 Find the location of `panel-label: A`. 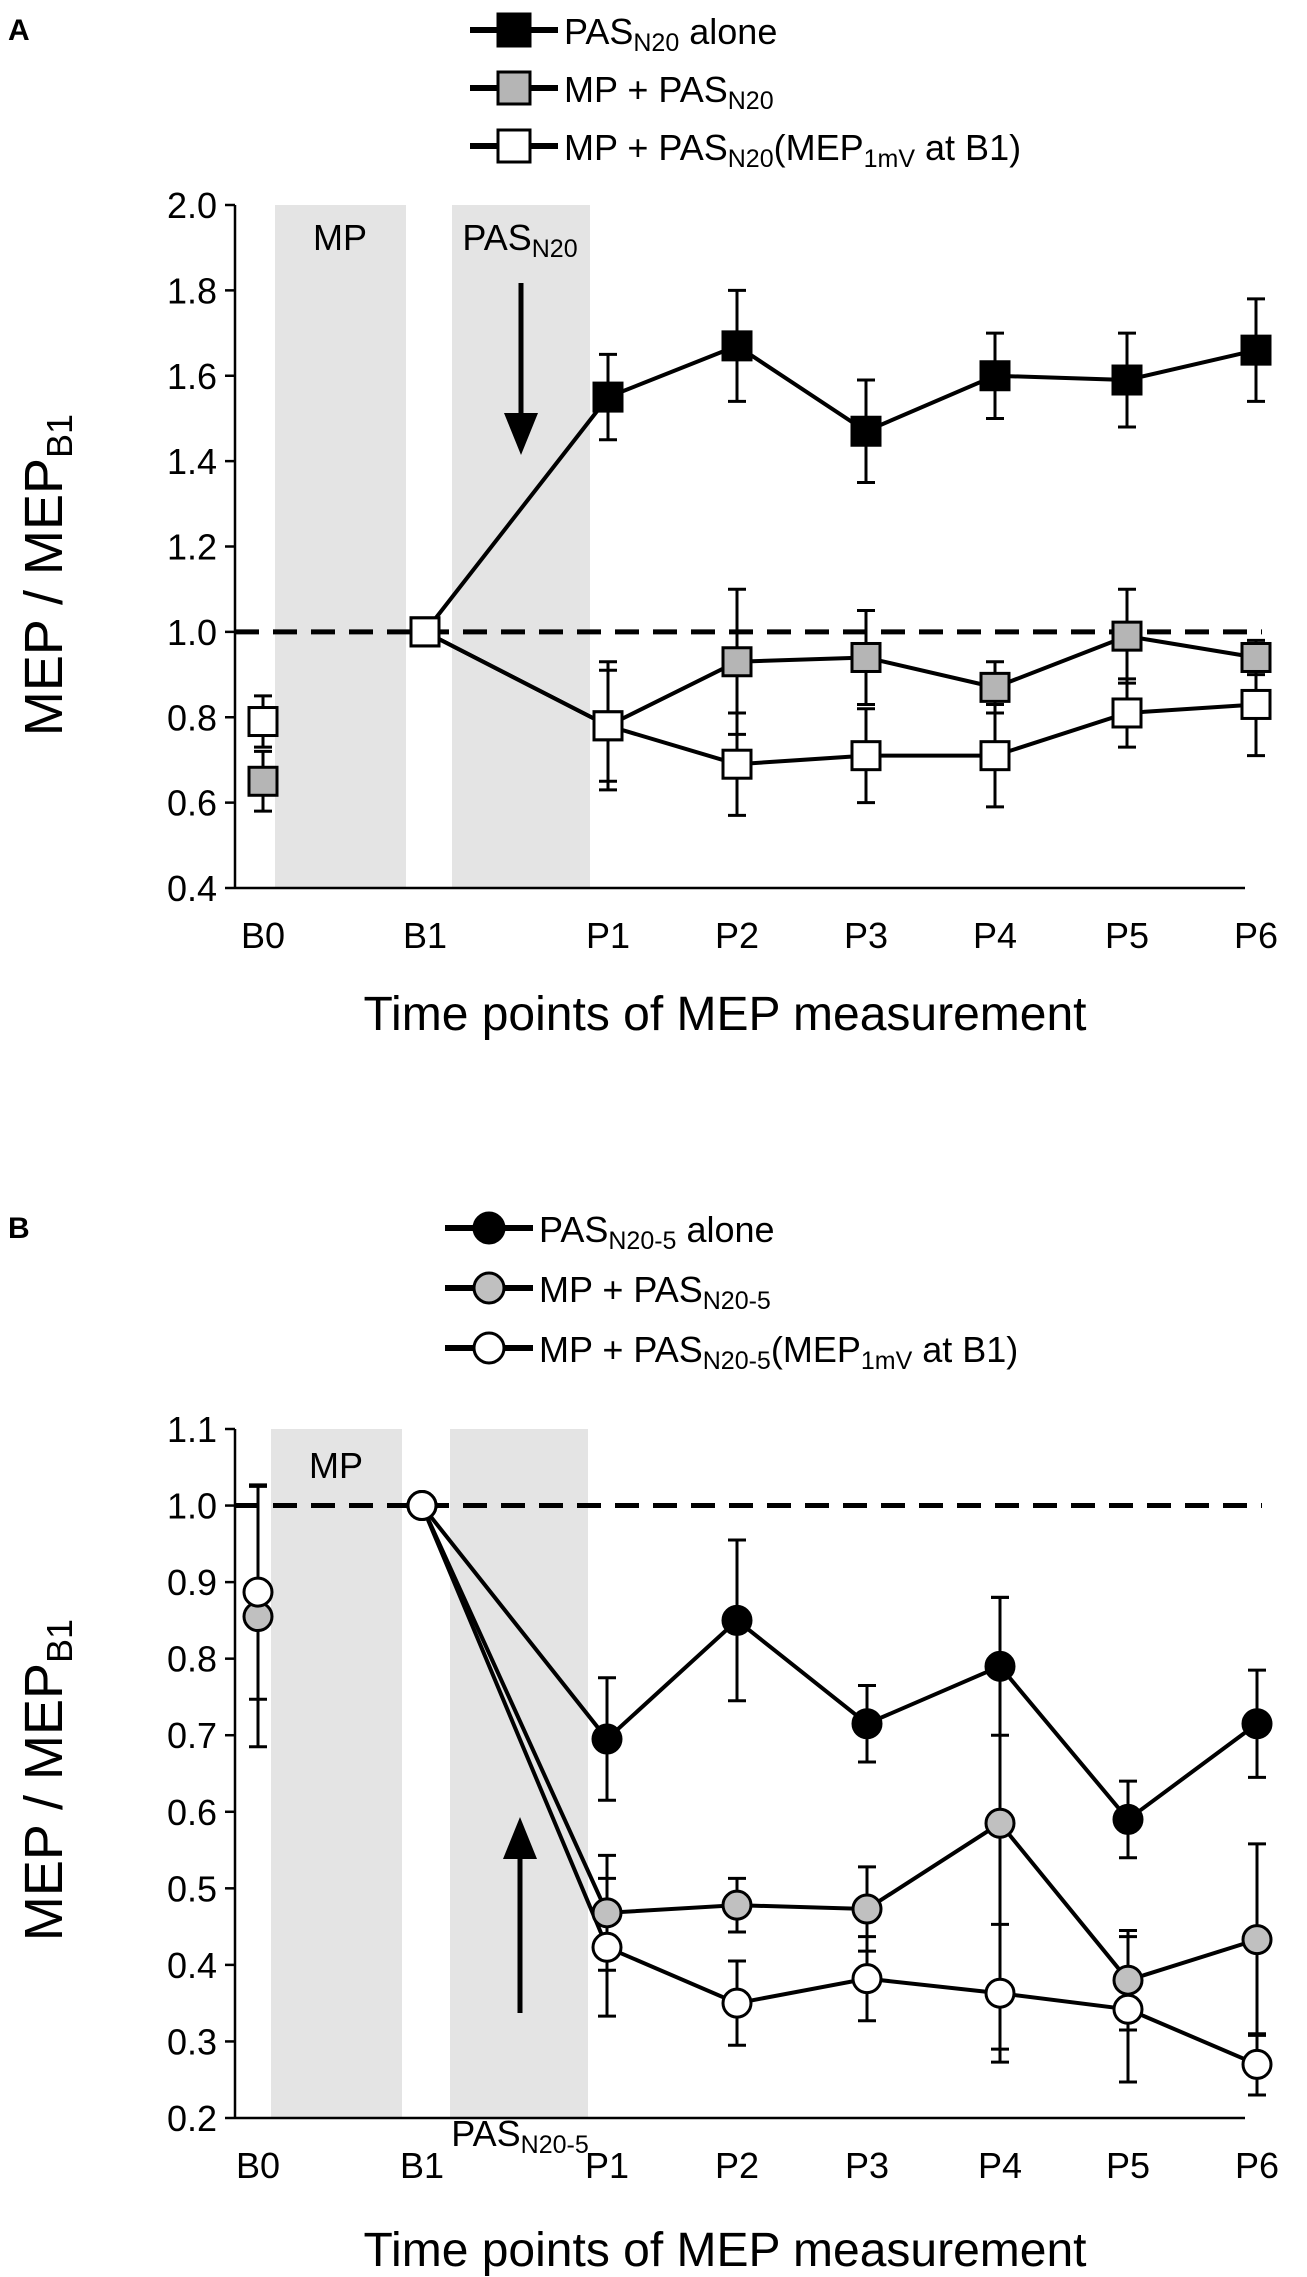

panel-label: A is located at coordinates (19, 30).